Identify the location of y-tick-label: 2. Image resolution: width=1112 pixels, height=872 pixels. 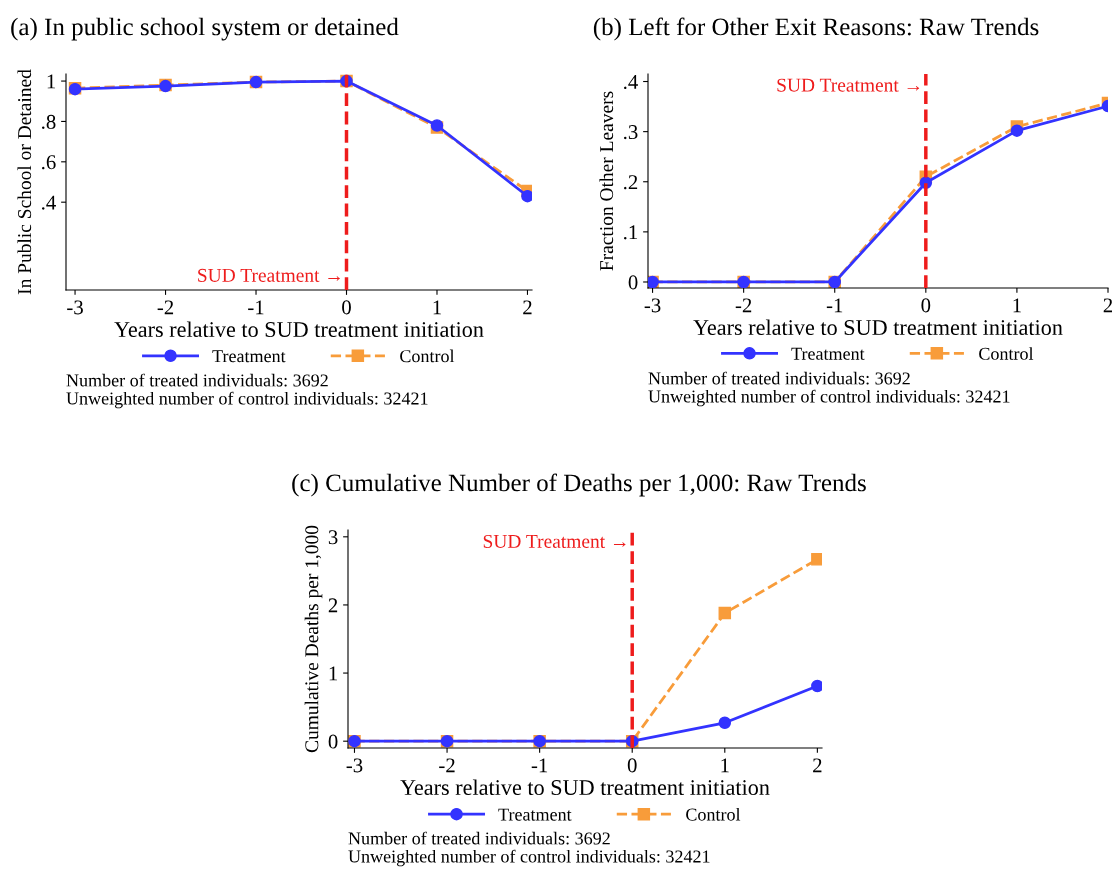
(333, 605).